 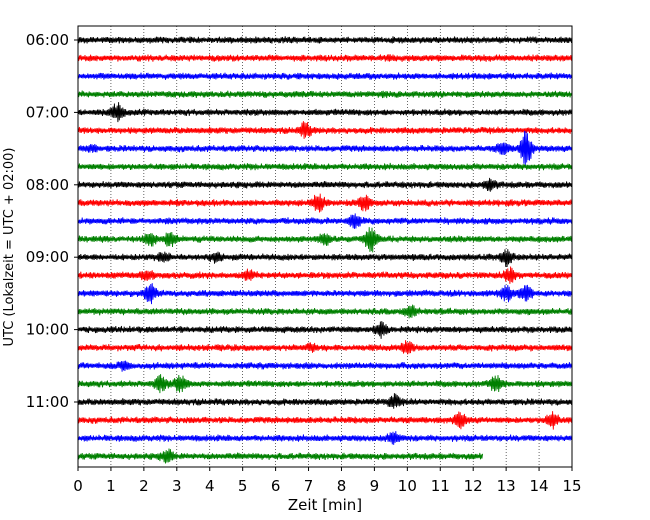 What do you see at coordinates (47, 257) in the screenshot?
I see `y-tick-label: 09:00` at bounding box center [47, 257].